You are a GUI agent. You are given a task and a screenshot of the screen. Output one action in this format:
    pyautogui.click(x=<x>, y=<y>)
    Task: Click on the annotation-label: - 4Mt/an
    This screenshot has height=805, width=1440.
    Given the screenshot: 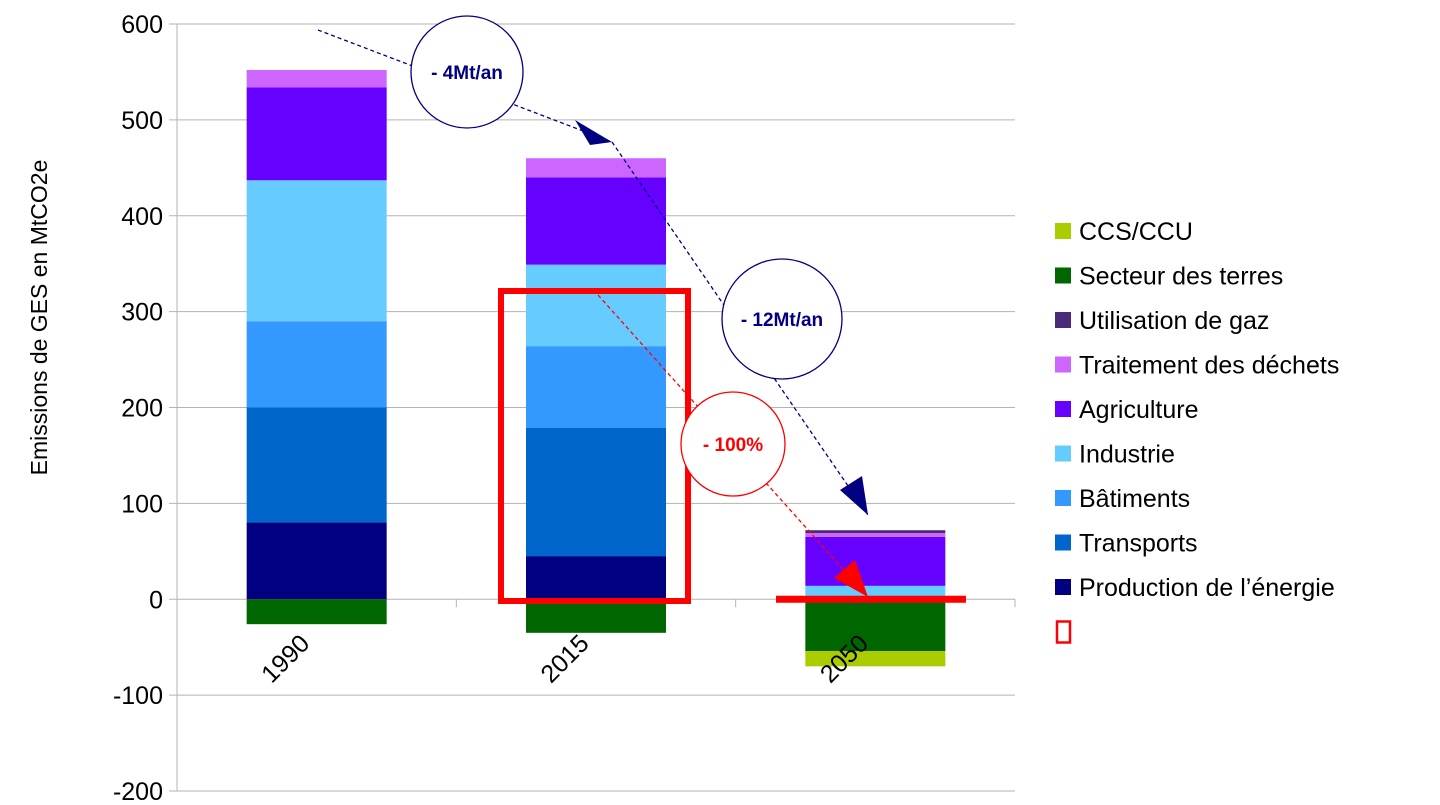 What is the action you would take?
    pyautogui.click(x=467, y=73)
    